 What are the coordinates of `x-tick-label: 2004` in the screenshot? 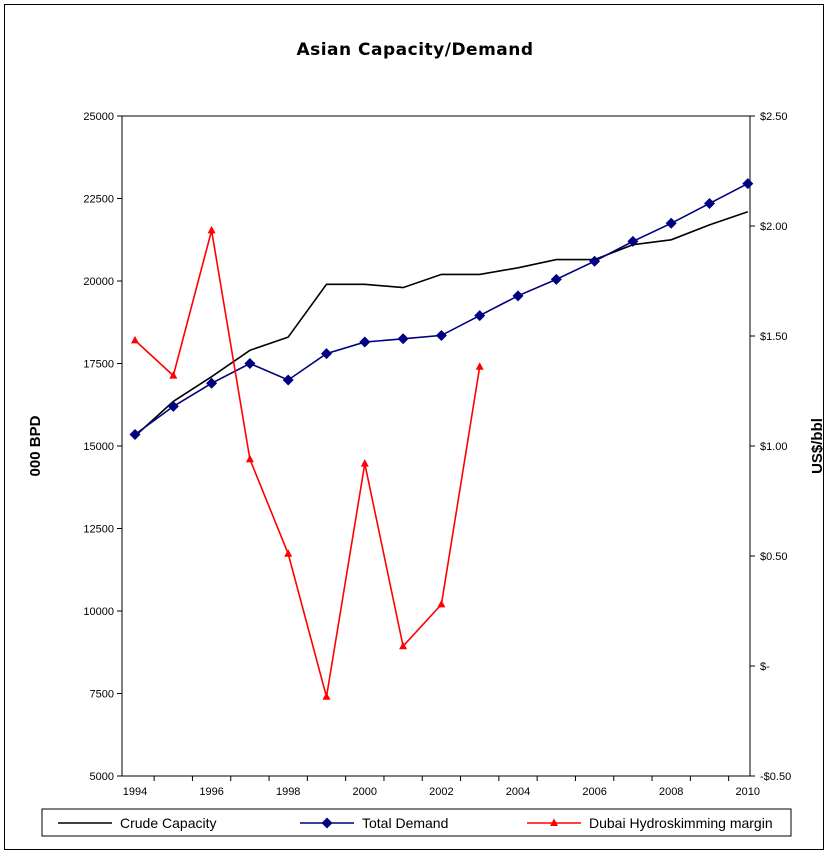 It's located at (518, 792).